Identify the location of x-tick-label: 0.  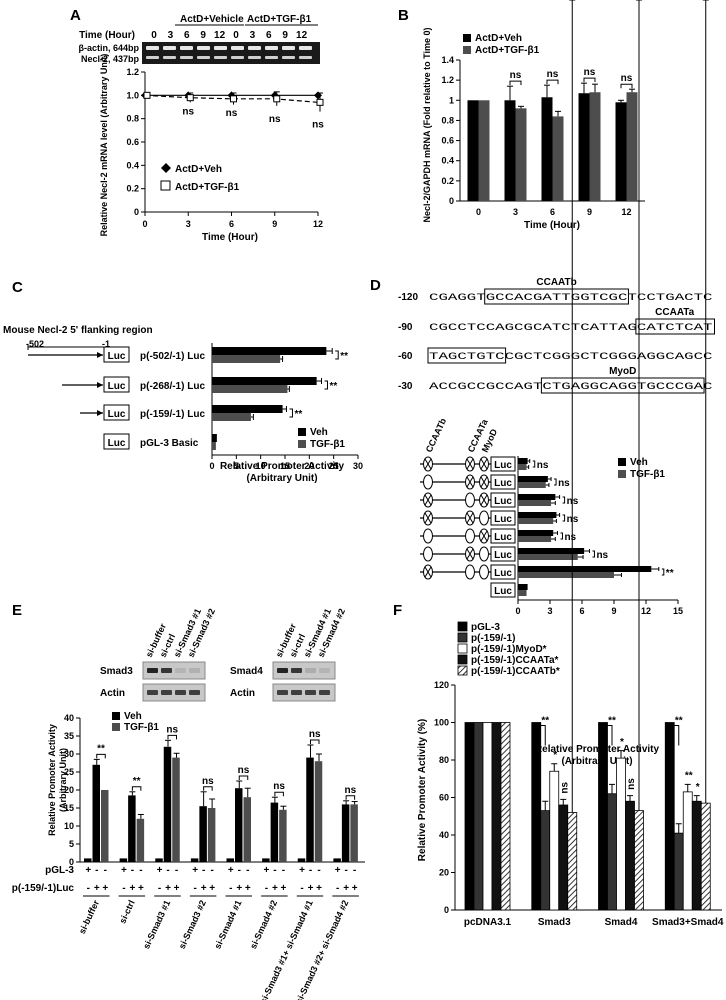
(211, 466).